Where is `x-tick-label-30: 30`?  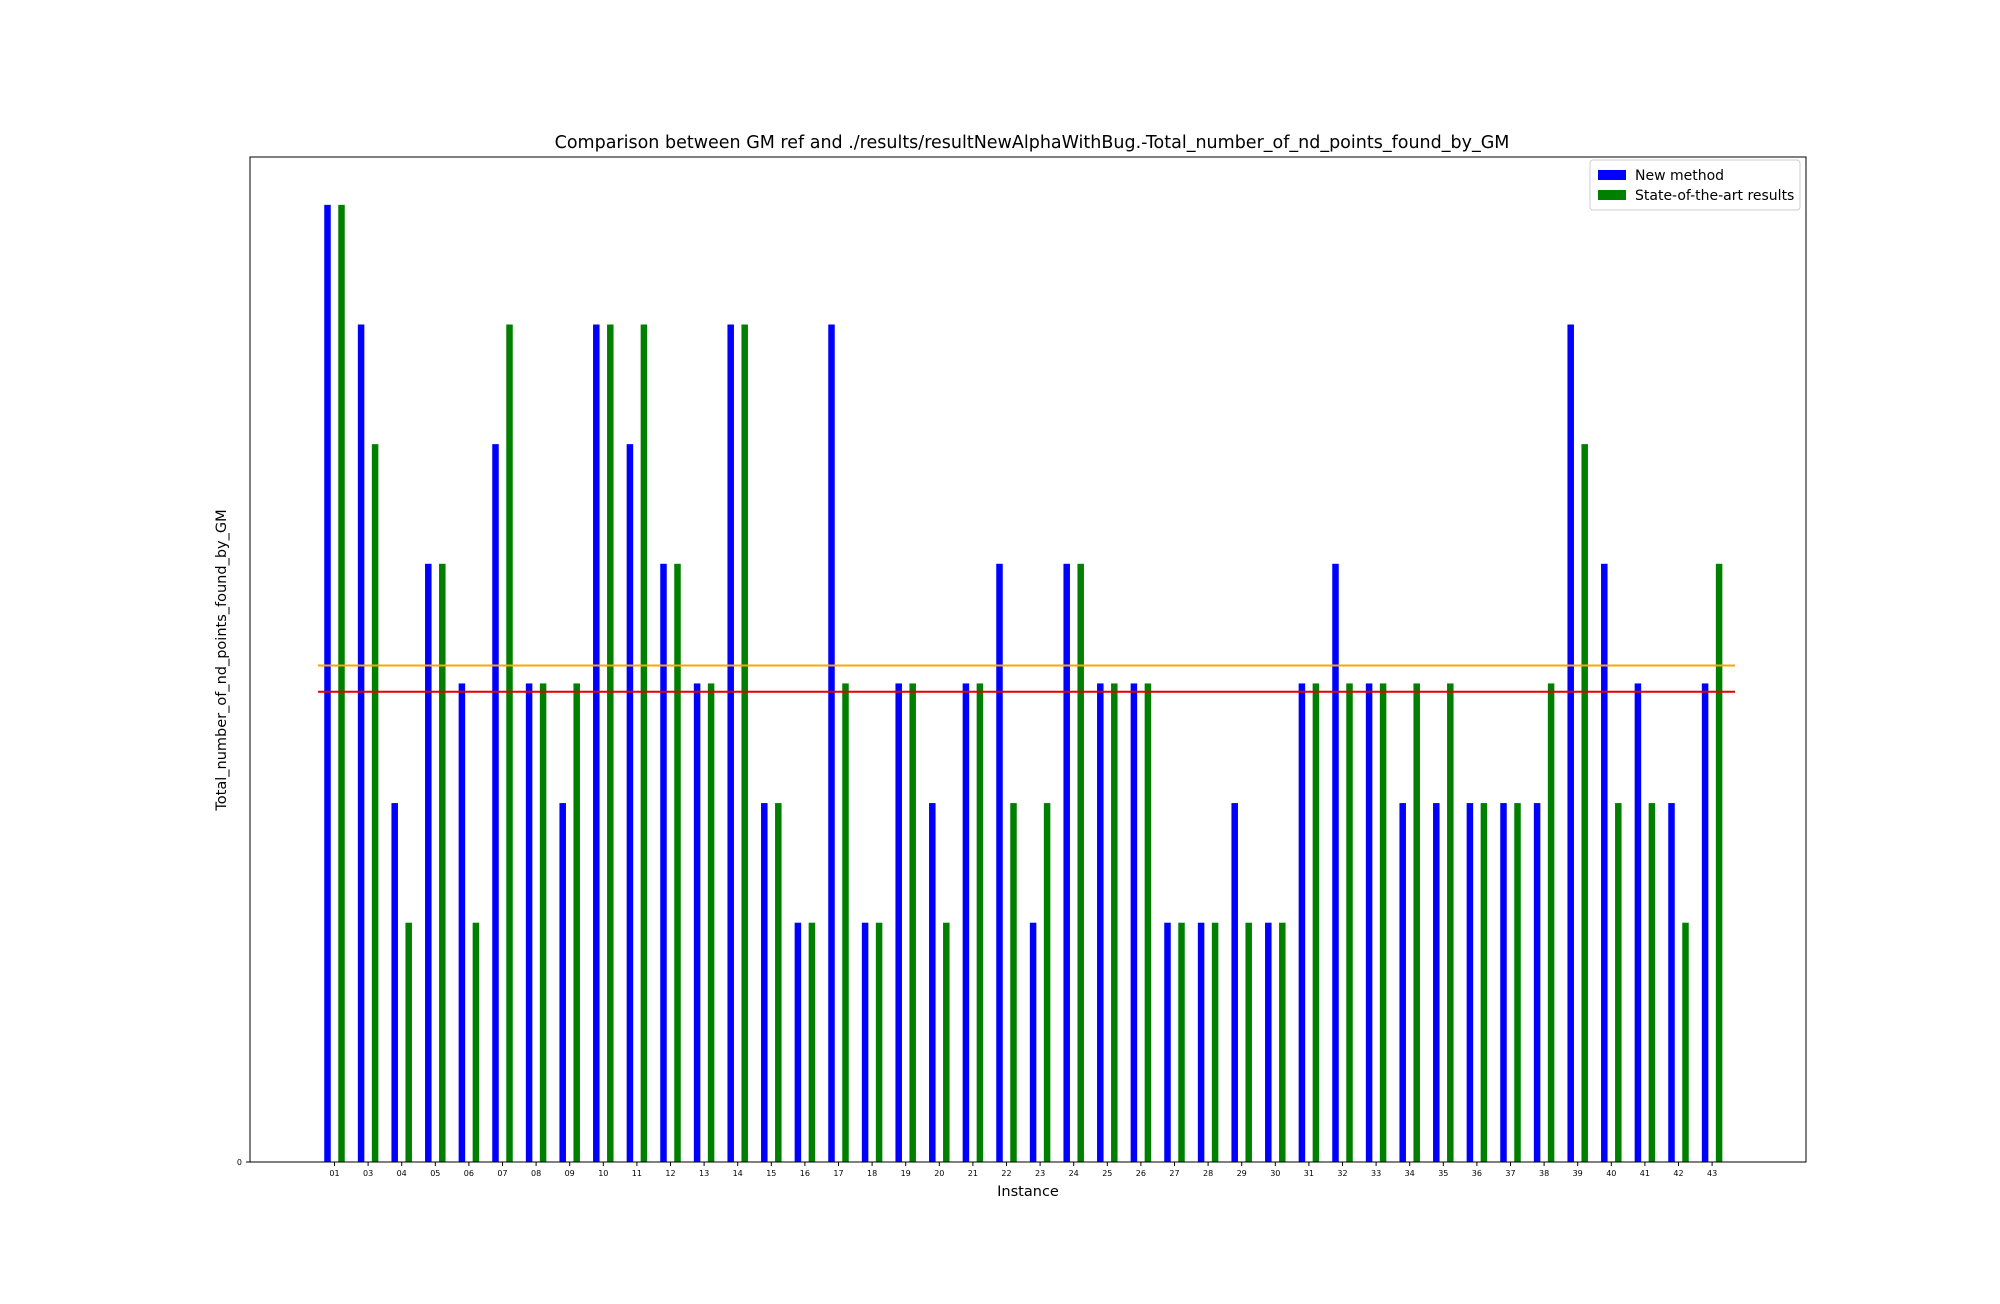
x-tick-label-30: 30 is located at coordinates (1275, 1173).